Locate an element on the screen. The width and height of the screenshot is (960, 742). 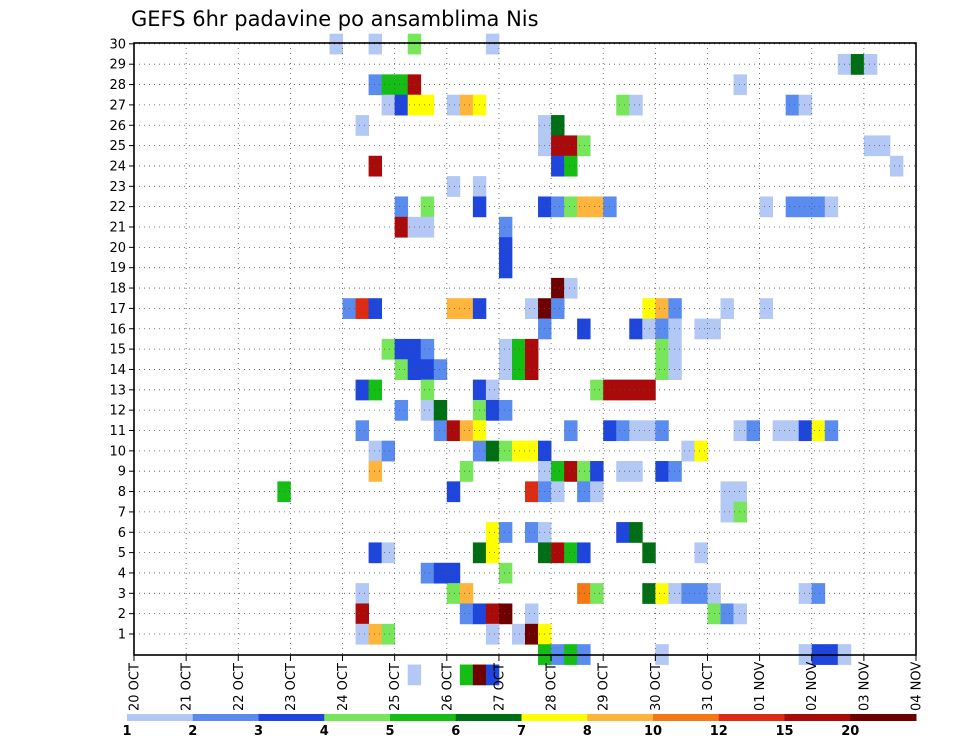
y-tick-label: 10 is located at coordinates (117, 451).